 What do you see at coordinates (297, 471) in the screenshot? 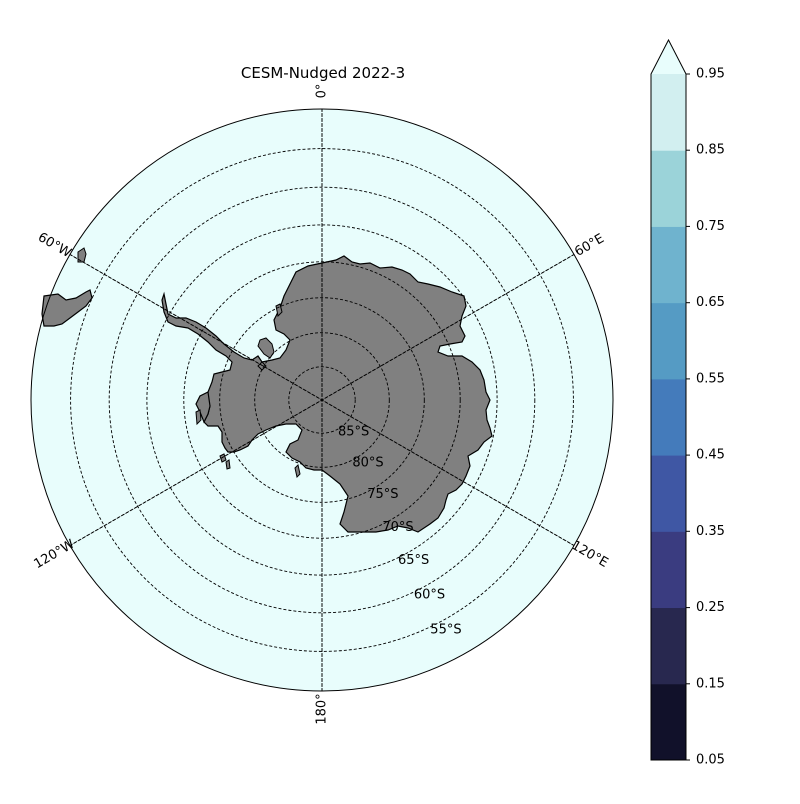
I see `island-small-d` at bounding box center [297, 471].